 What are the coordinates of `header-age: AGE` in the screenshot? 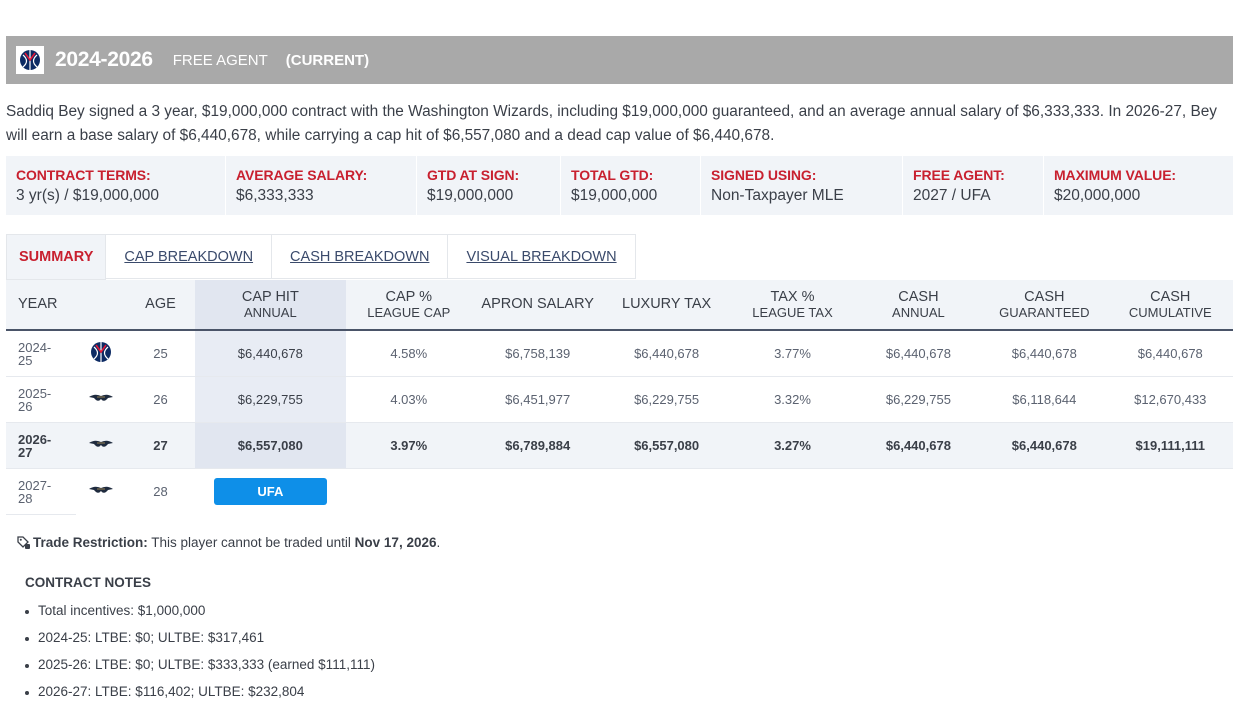 It's located at (160, 305).